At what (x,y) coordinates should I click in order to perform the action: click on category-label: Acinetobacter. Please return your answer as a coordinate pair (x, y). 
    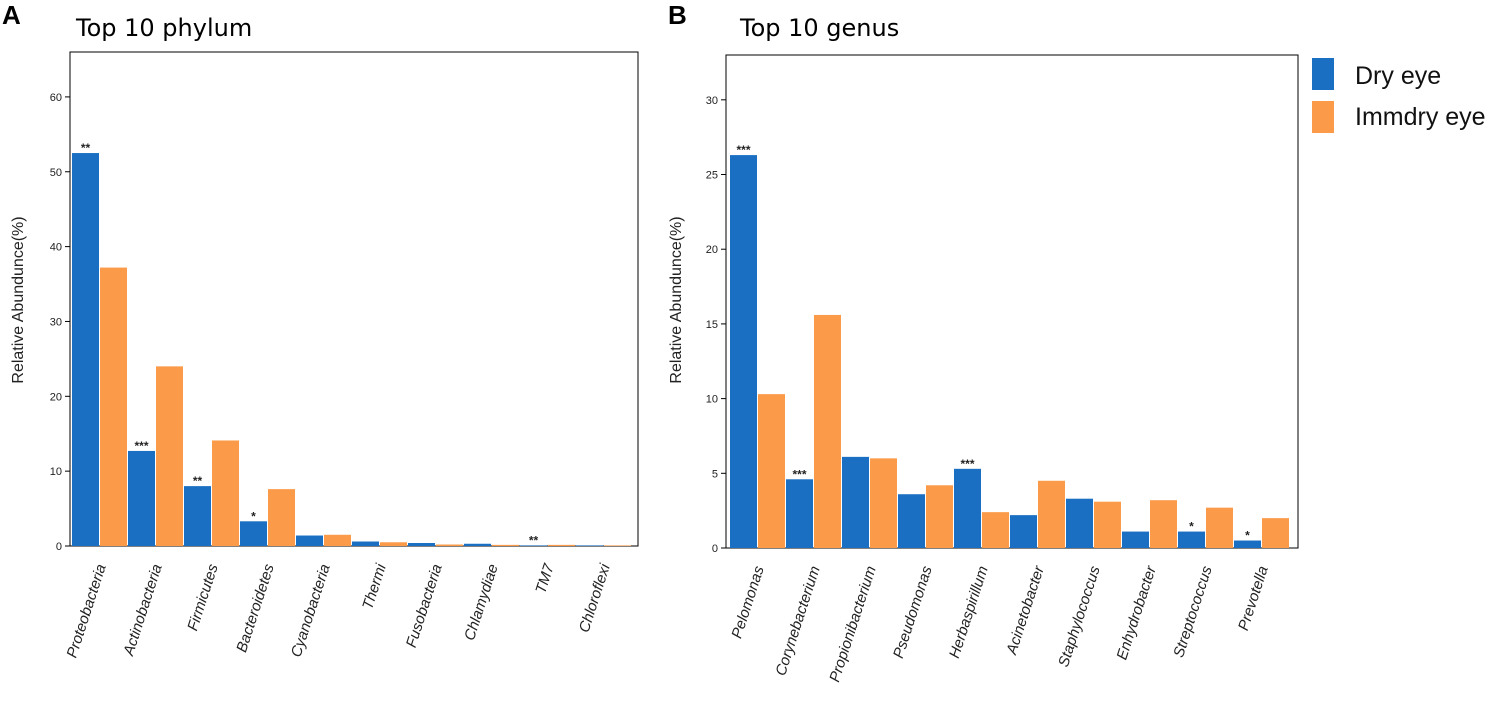
    Looking at the image, I should click on (1025, 610).